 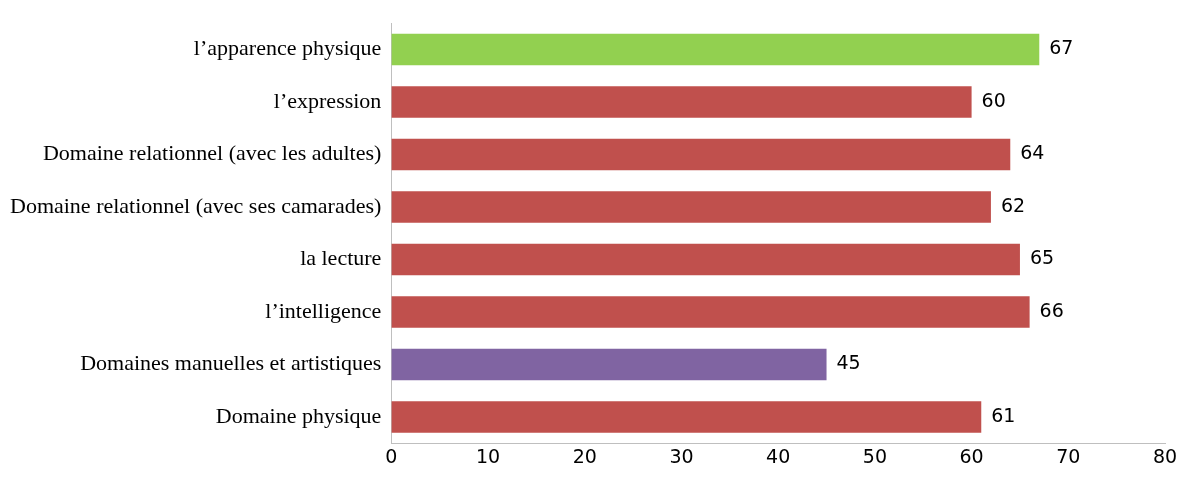 What do you see at coordinates (1013, 204) in the screenshot?
I see `data-label: 62` at bounding box center [1013, 204].